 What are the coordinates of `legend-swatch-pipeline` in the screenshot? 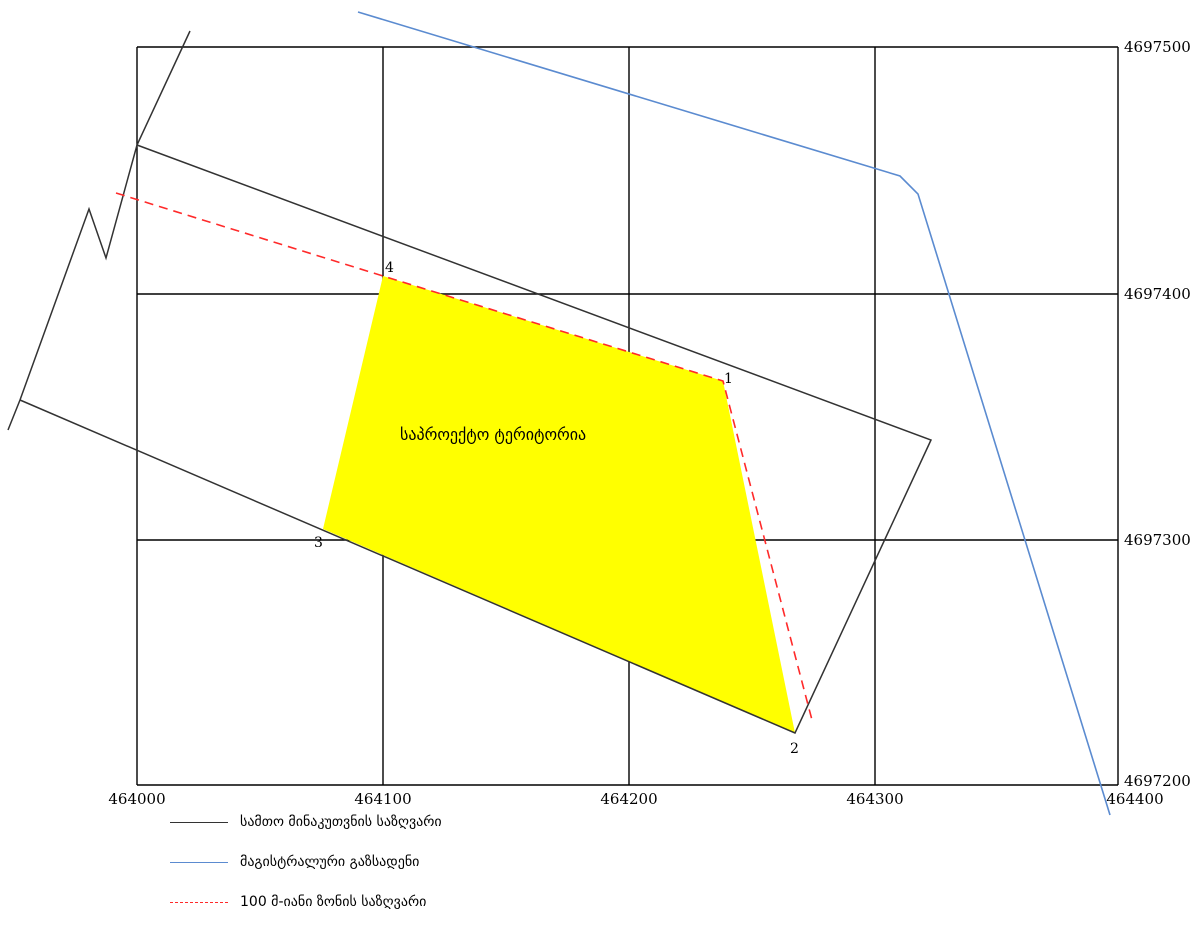 It's located at (199, 862).